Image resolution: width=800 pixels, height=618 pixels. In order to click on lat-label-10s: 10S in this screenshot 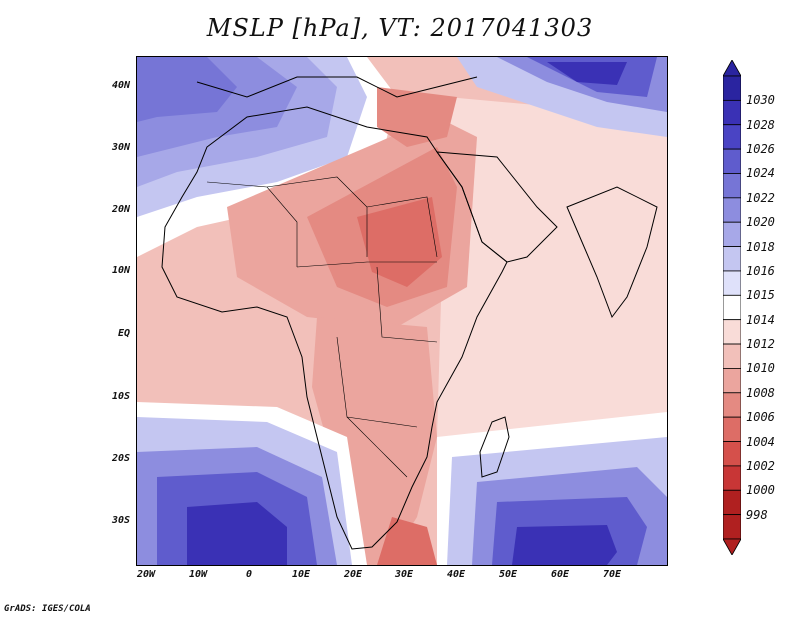, I will do `click(120, 396)`.